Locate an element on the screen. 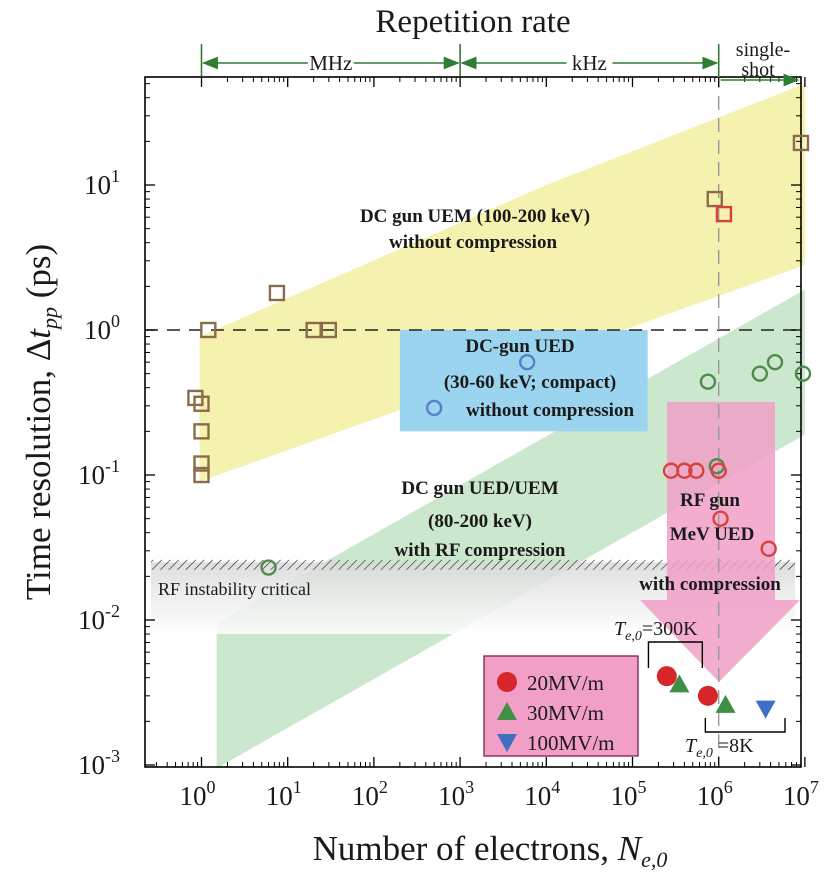 The image size is (828, 875). label-dc-gun-ued-uem-line3: with RF compression is located at coordinates (480, 550).